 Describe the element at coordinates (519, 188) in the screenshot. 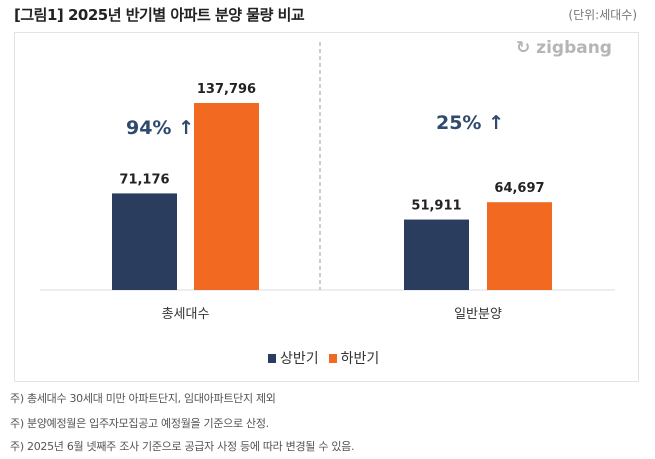

I see `data-label: 64,697` at that location.